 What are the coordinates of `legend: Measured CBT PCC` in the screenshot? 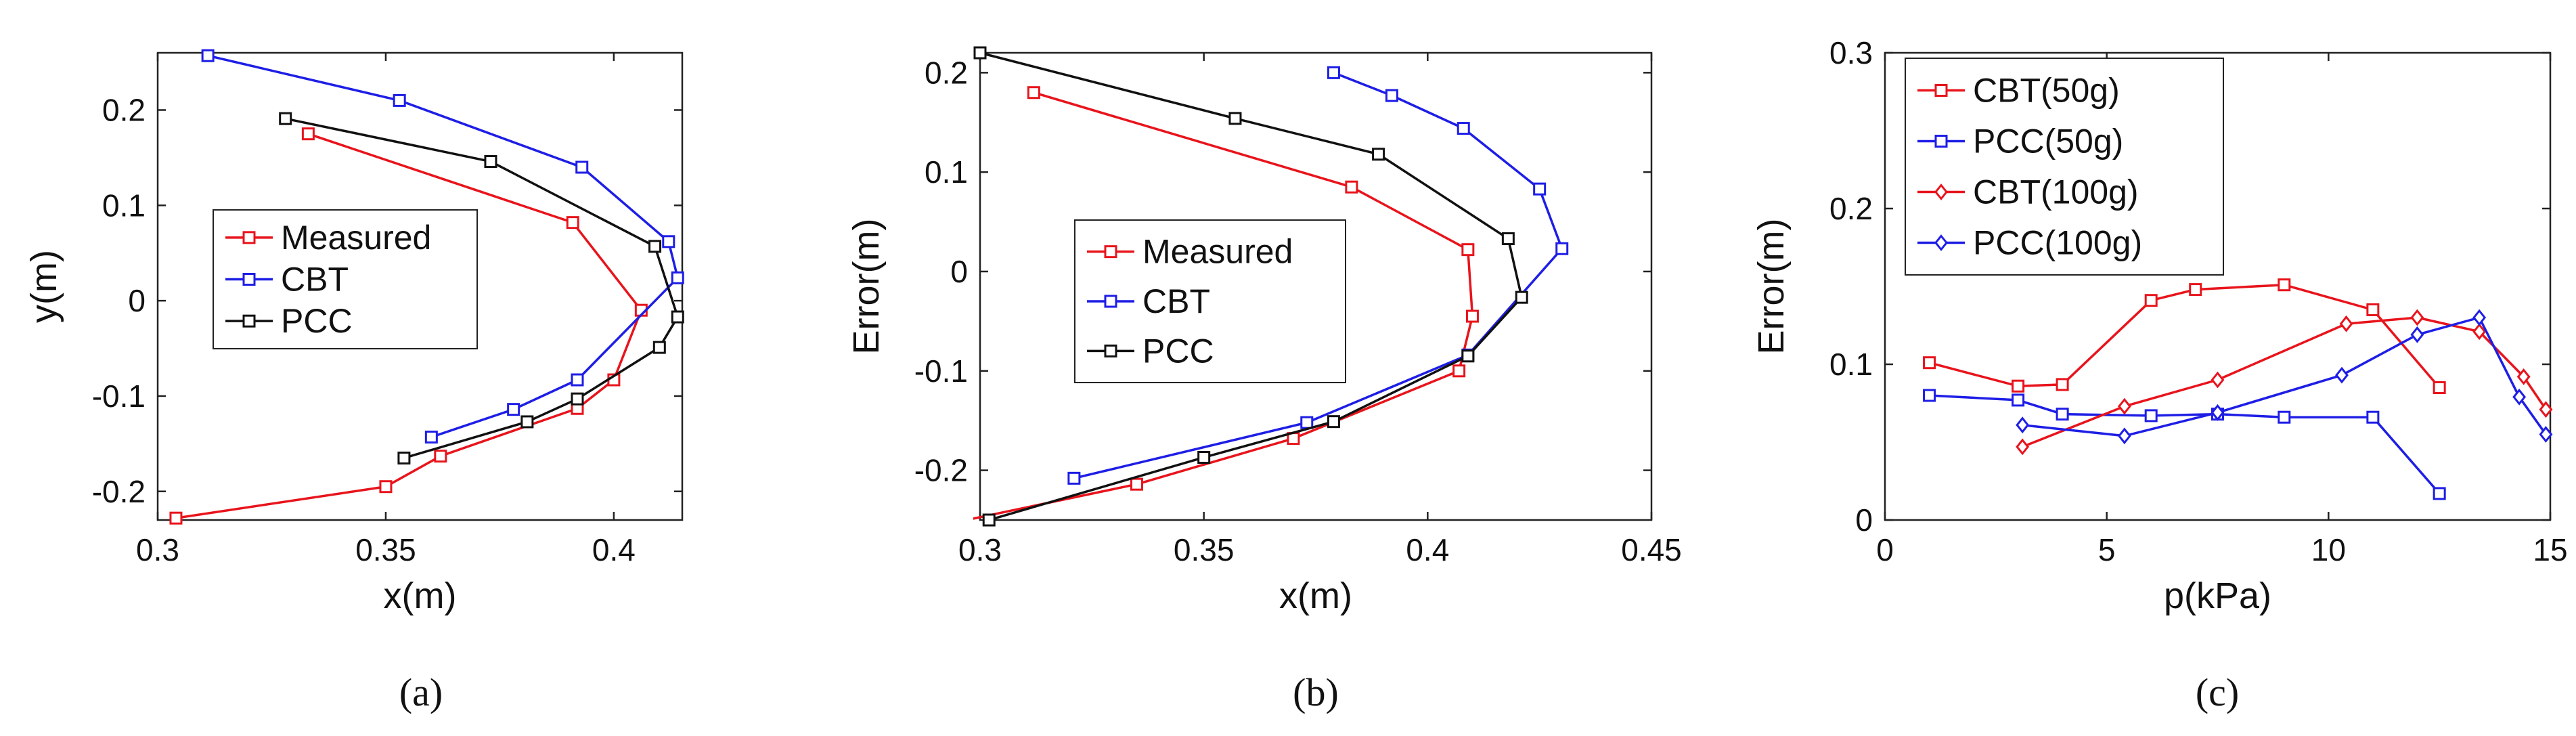 It's located at (1210, 301).